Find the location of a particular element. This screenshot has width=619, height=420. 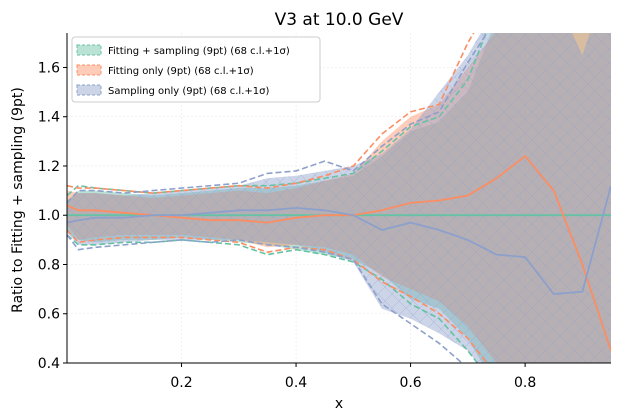

legend-label-series-2: Sampling only (9pt) (68 c.l.+1σ) is located at coordinates (188, 91).